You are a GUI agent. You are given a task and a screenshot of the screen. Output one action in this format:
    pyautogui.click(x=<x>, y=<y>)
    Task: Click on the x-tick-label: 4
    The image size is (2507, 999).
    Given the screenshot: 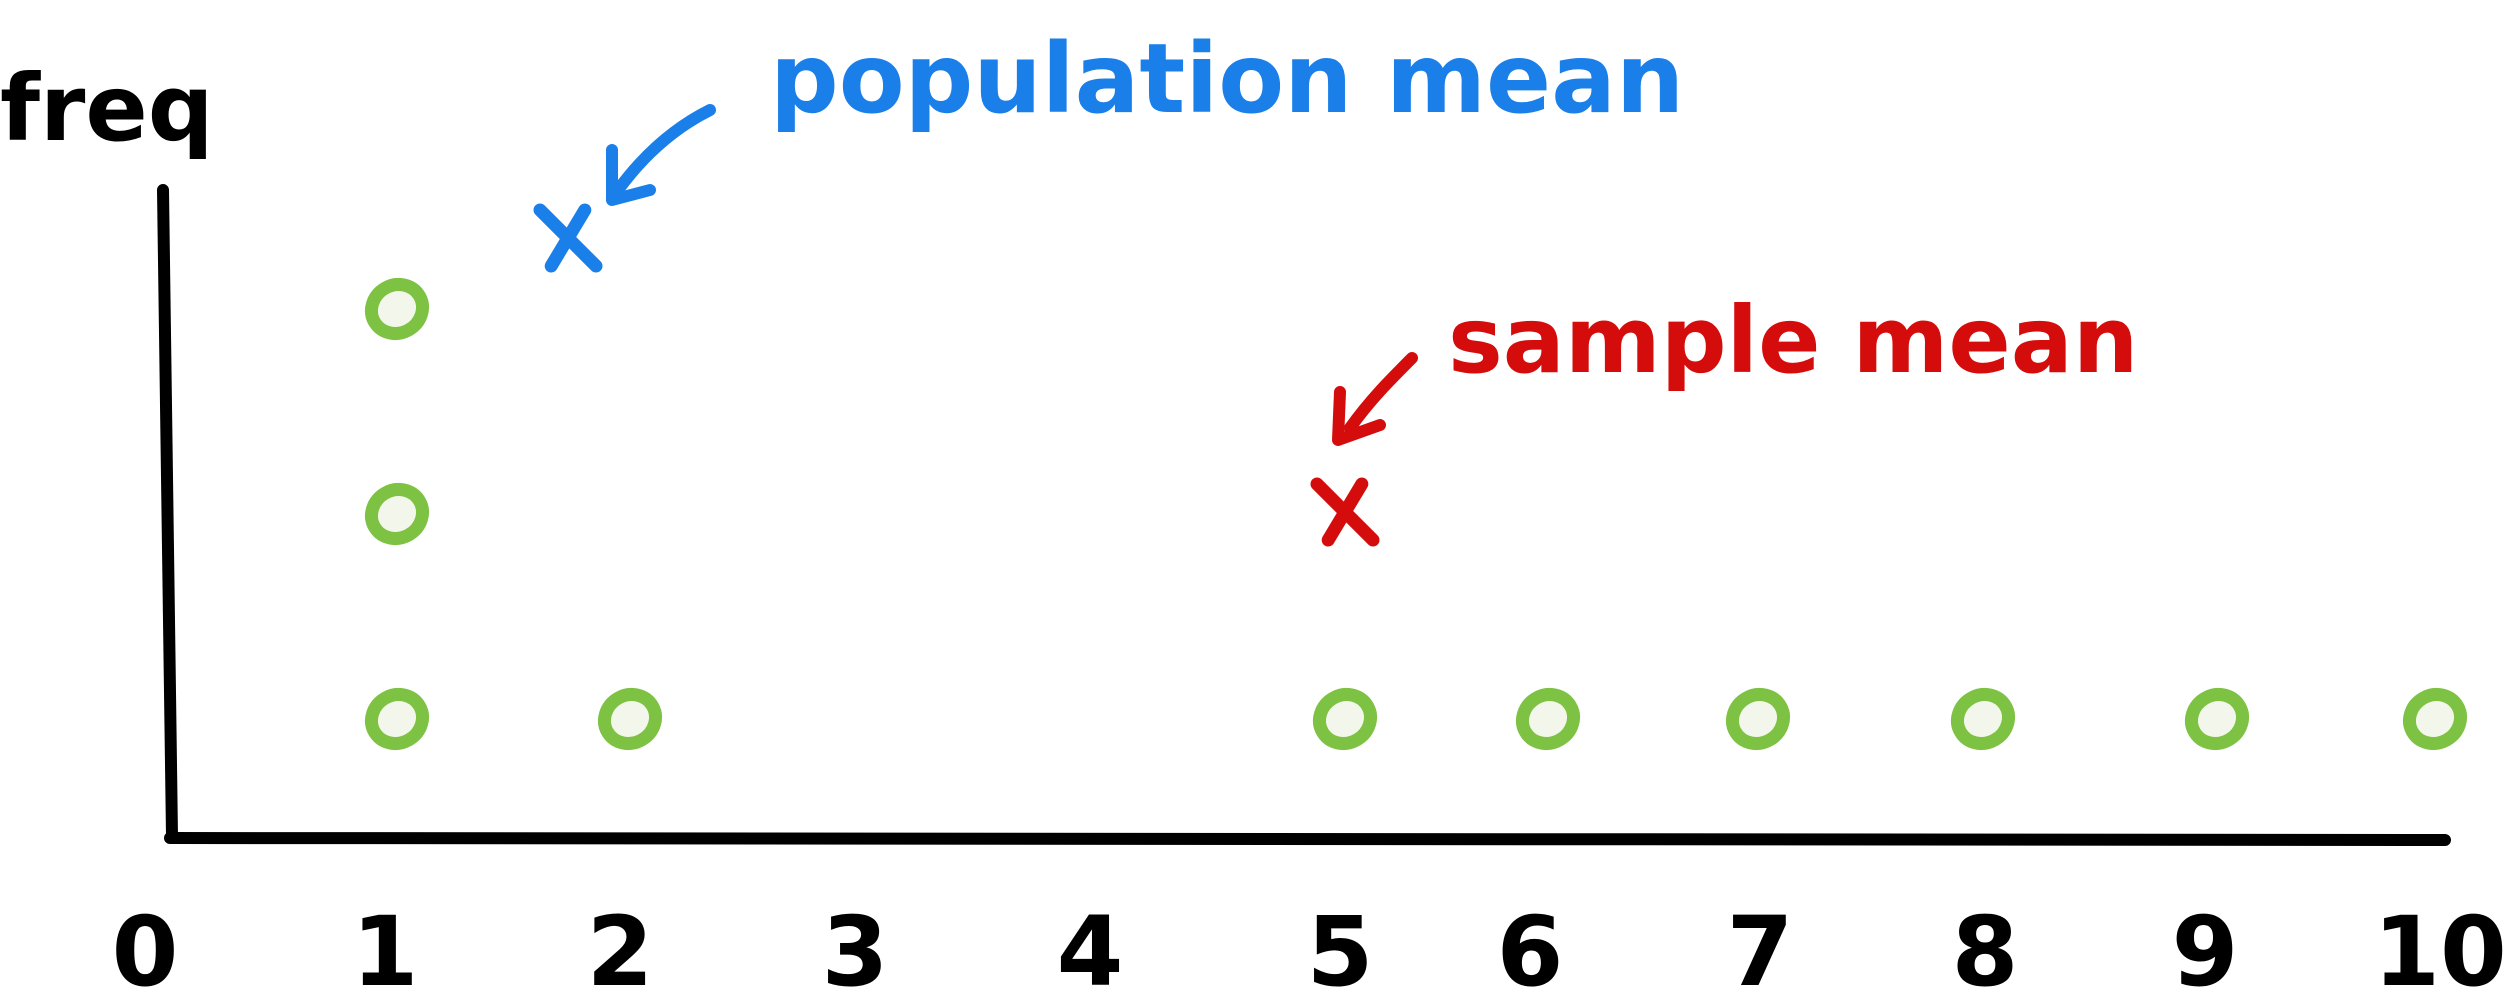 What is the action you would take?
    pyautogui.click(x=1090, y=947)
    